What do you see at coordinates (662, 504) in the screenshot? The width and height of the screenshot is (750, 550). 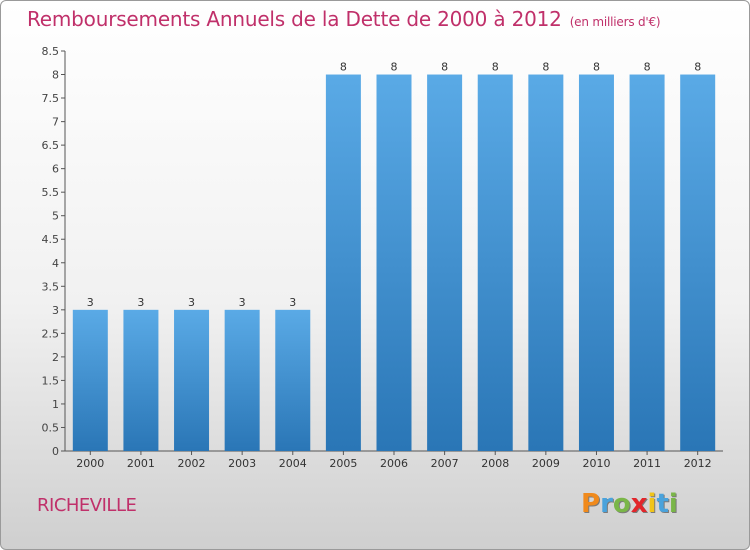 I see `logo-letter: t` at bounding box center [662, 504].